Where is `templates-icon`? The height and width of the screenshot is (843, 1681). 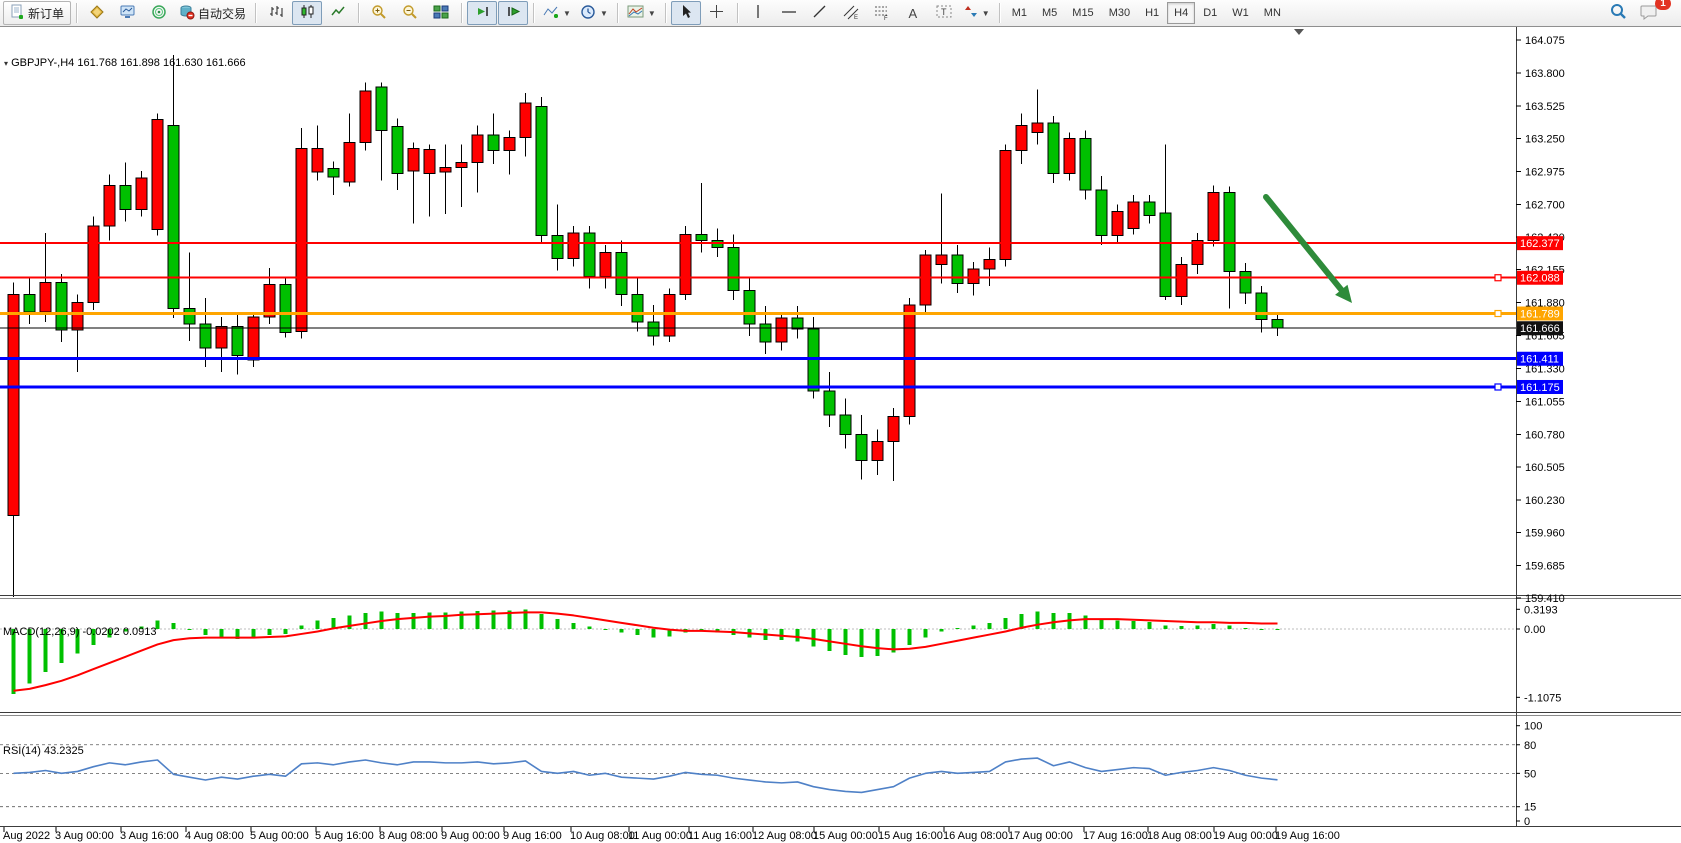
templates-icon is located at coordinates (635, 13).